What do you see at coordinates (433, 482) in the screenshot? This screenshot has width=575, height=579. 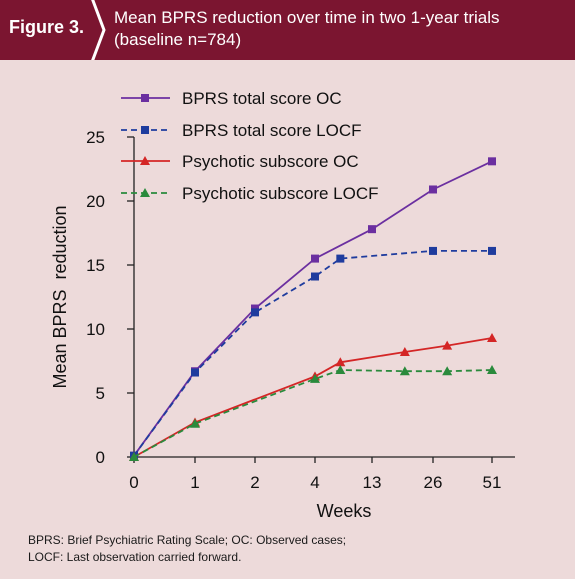 I see `x-tick-label: 26` at bounding box center [433, 482].